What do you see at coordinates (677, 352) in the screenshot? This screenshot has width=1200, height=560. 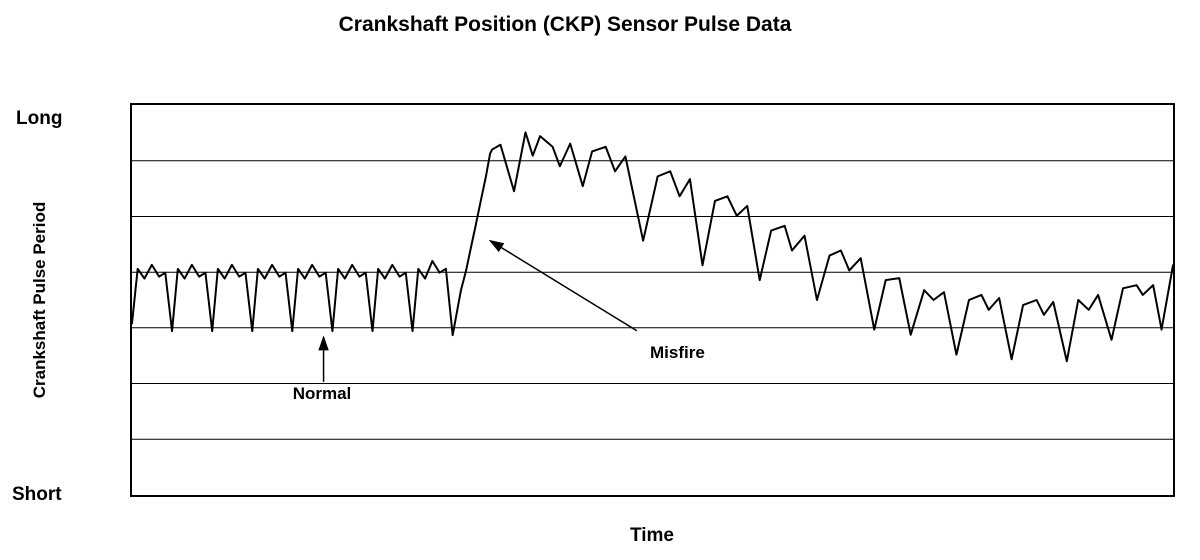 I see `annotation-misfire: Misfire` at bounding box center [677, 352].